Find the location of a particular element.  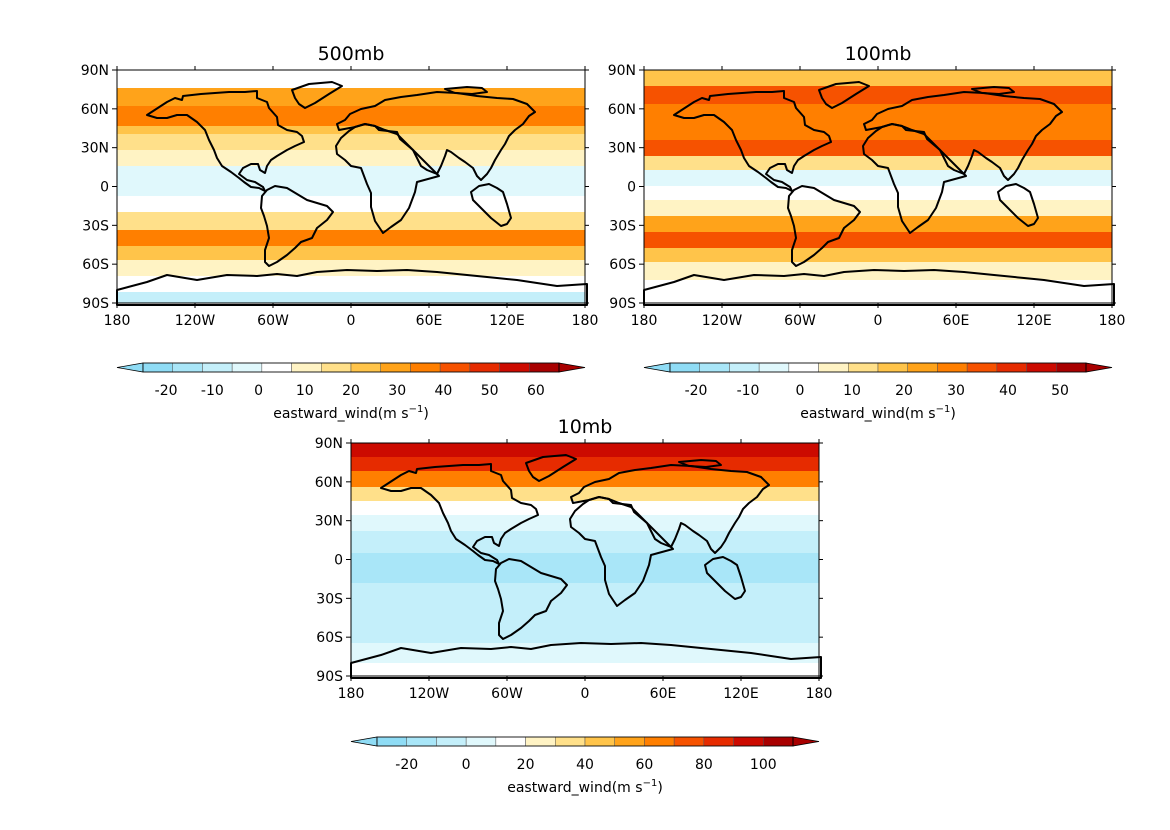

colorbar-tick-label: 0 is located at coordinates (466, 765).